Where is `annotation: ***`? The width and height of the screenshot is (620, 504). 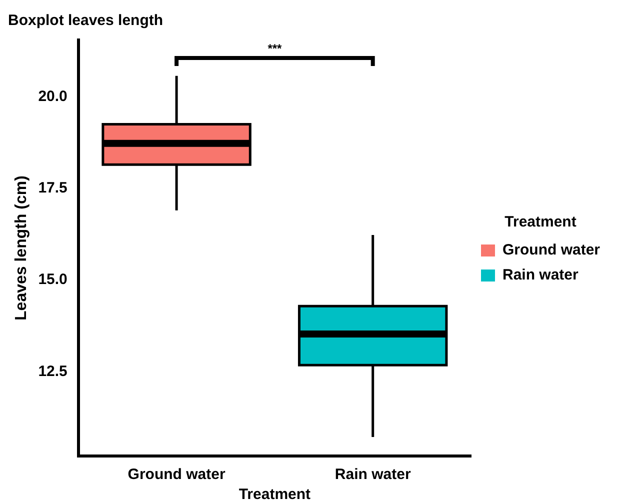 annotation: *** is located at coordinates (275, 48).